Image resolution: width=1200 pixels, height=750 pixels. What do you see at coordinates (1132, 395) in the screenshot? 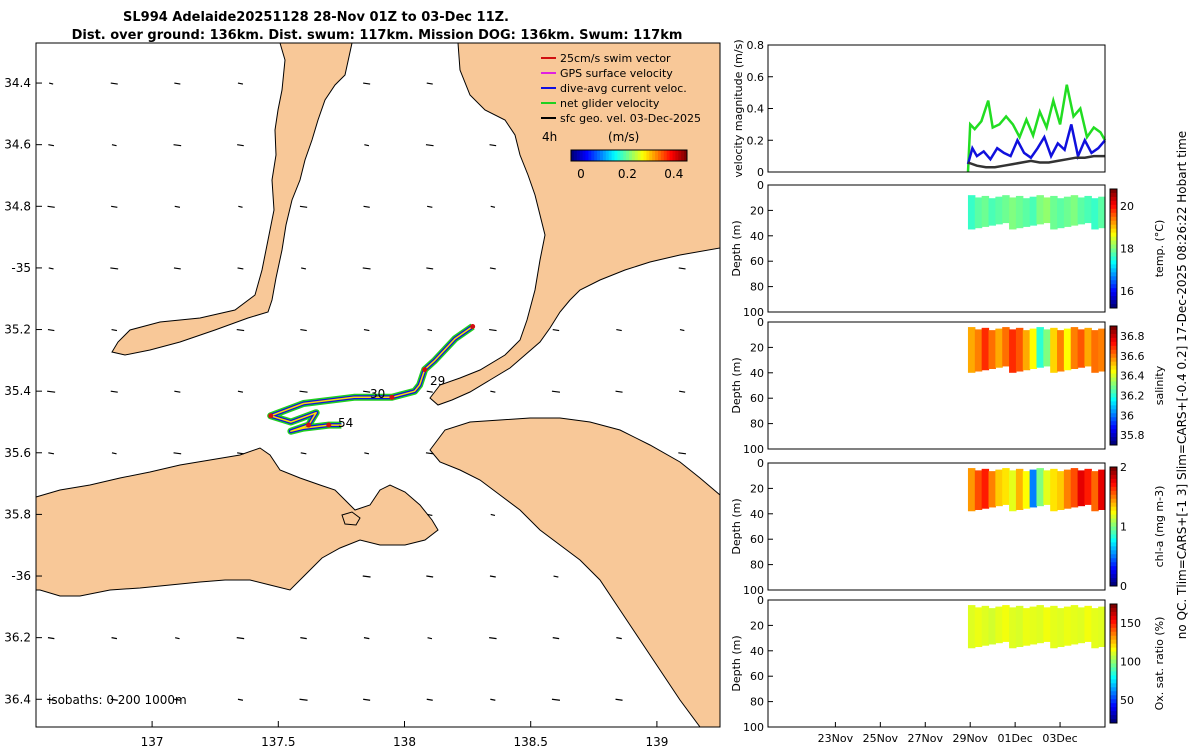
I see `salinity-colorbar-tick: 36.2` at bounding box center [1132, 395].